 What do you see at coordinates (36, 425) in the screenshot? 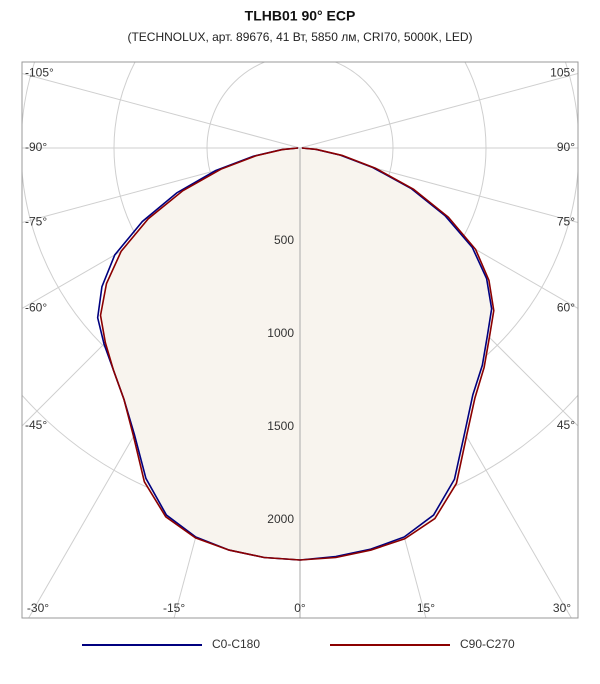
I see `angle-label: -45°` at bounding box center [36, 425].